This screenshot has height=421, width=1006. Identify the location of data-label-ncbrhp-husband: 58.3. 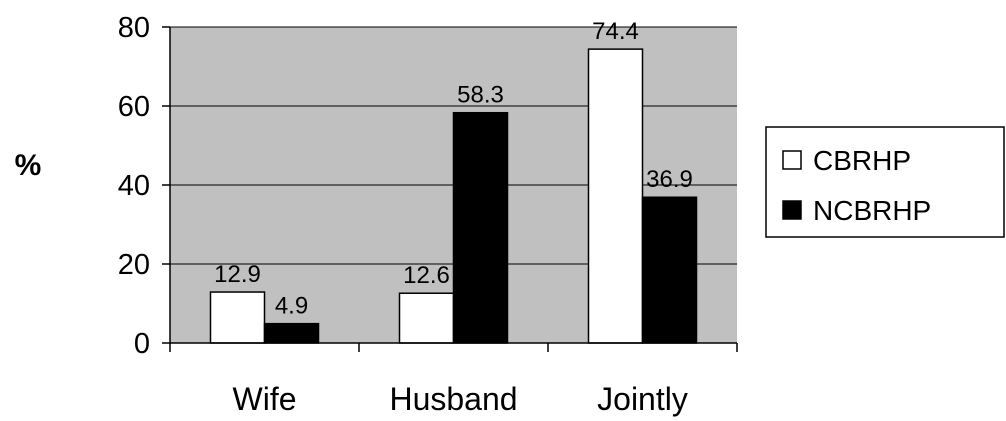
(480, 95).